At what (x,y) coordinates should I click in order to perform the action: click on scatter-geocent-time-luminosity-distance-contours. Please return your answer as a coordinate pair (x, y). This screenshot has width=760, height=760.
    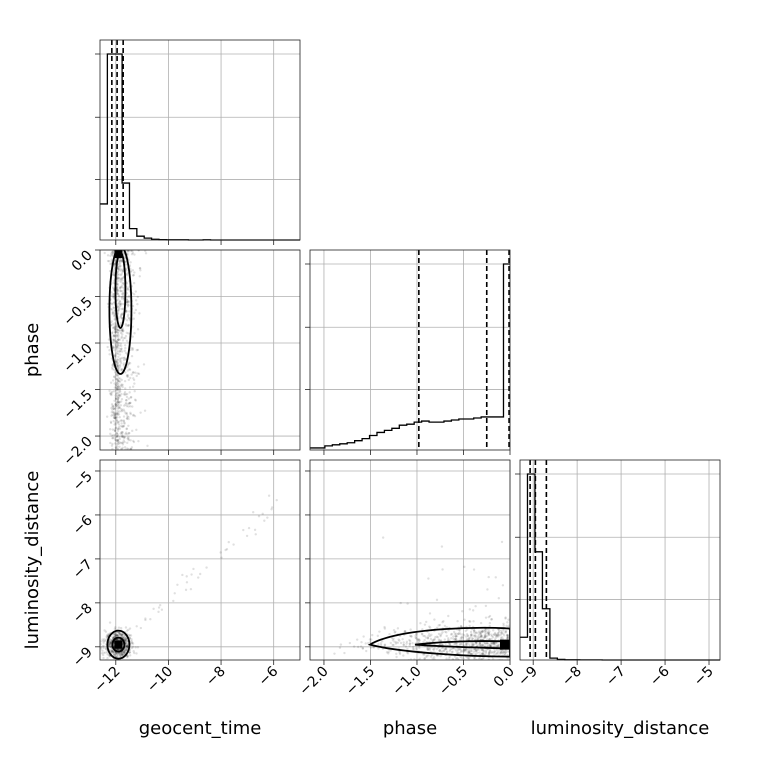
    Looking at the image, I should click on (118, 644).